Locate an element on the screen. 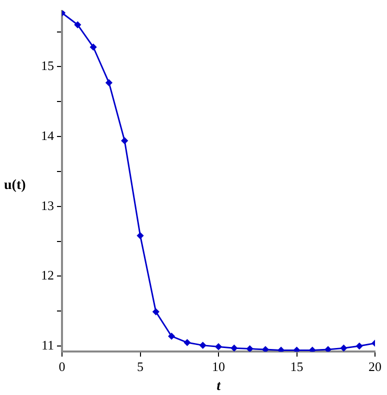 This screenshot has height=395, width=387. x-axis-title: t is located at coordinates (219, 386).